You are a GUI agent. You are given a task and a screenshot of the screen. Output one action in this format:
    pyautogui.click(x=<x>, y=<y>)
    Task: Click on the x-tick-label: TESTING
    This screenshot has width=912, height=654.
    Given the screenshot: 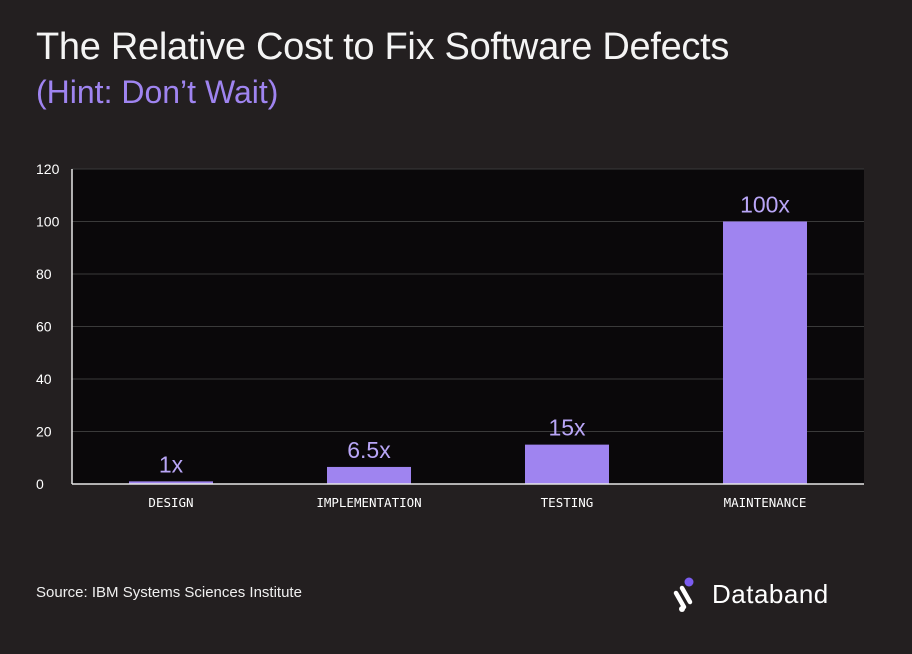 What is the action you would take?
    pyautogui.click(x=567, y=502)
    